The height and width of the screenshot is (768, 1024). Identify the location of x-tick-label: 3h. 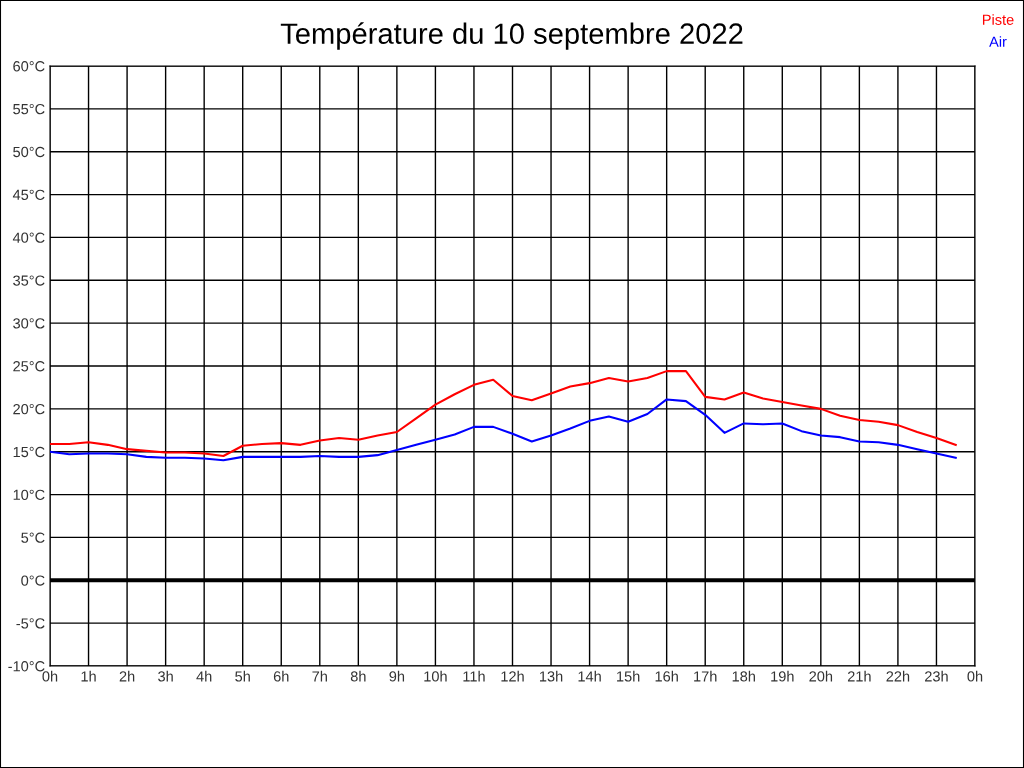
(165, 676).